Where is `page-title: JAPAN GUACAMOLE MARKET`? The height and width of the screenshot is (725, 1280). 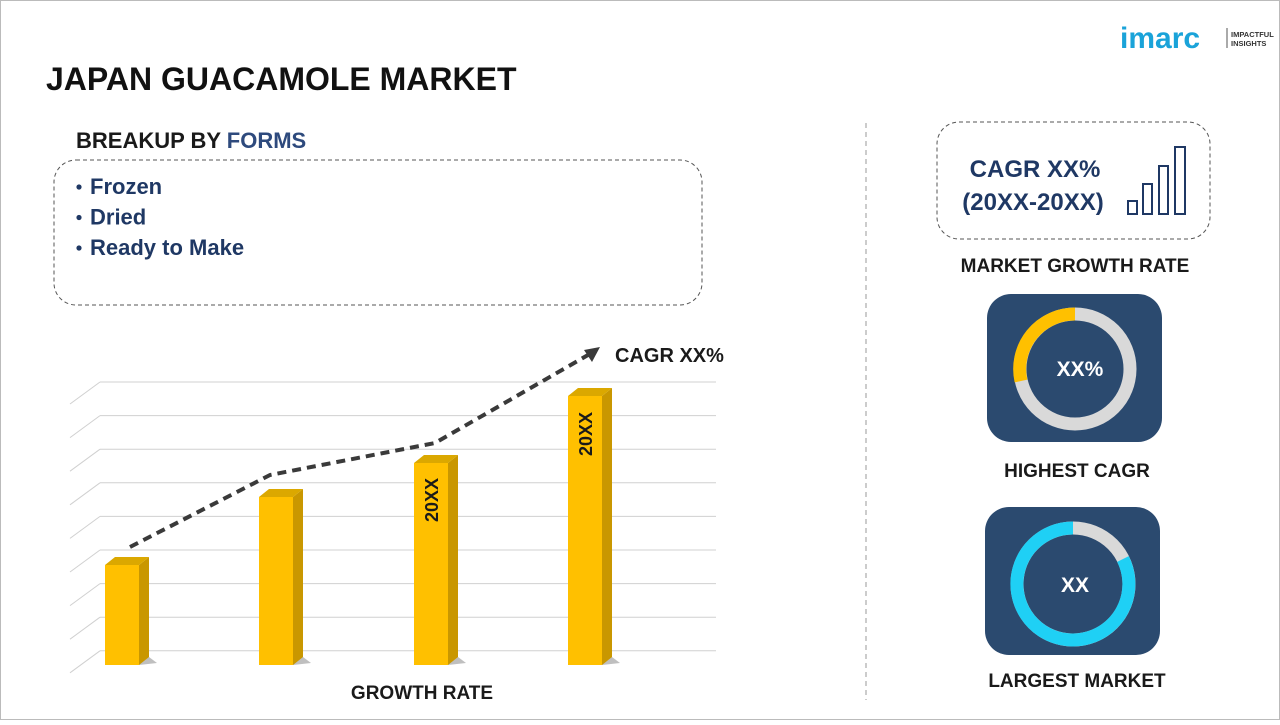
page-title: JAPAN GUACAMOLE MARKET is located at coordinates (281, 79).